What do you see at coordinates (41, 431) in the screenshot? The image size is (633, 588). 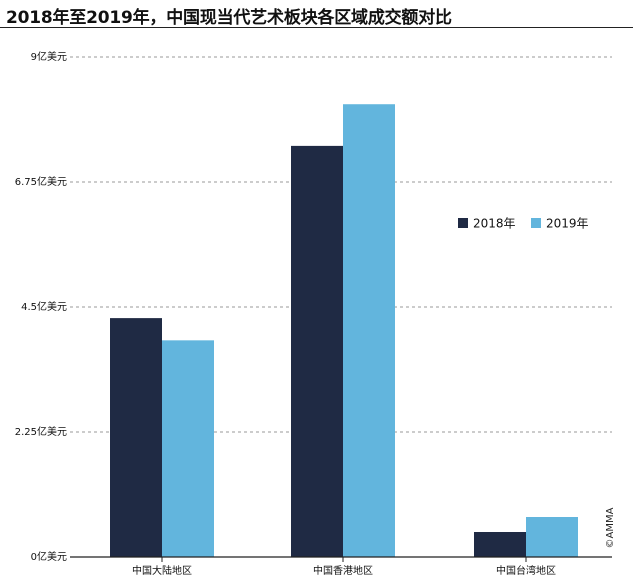 I see `y-tick-label: 2.25亿美元` at bounding box center [41, 431].